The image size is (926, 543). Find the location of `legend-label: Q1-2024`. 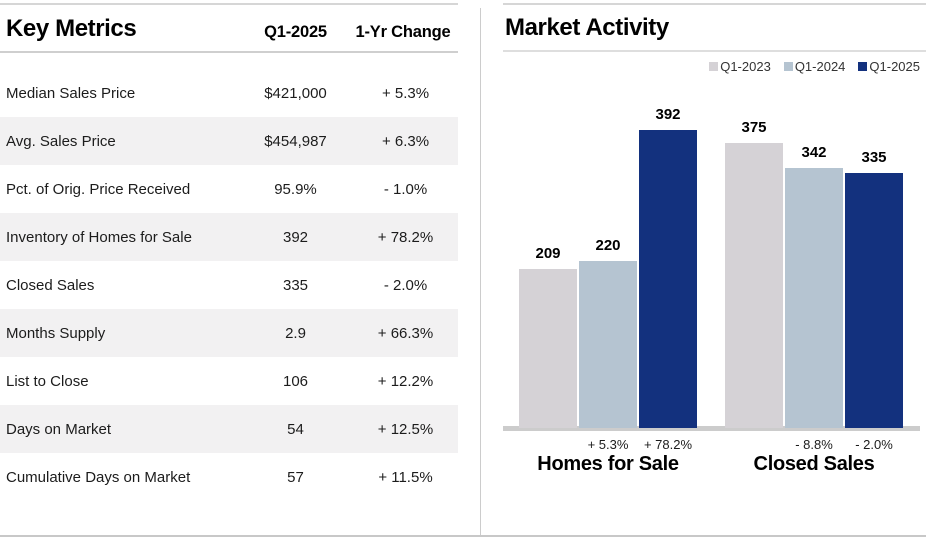

legend-label: Q1-2024 is located at coordinates (820, 66).